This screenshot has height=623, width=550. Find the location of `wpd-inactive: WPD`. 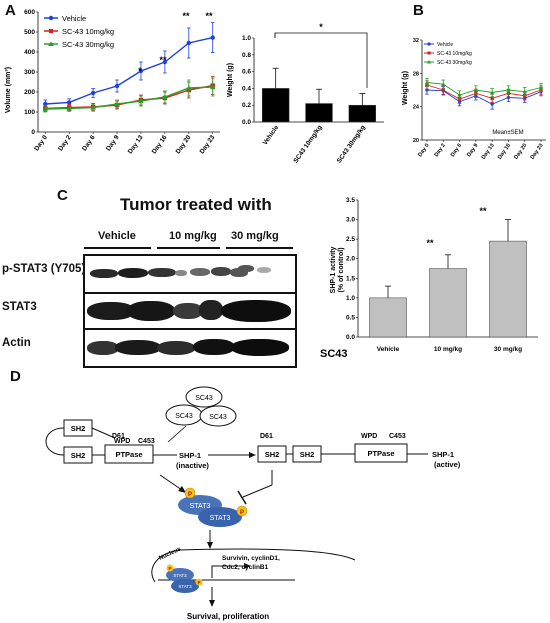

wpd-inactive: WPD is located at coordinates (122, 441).